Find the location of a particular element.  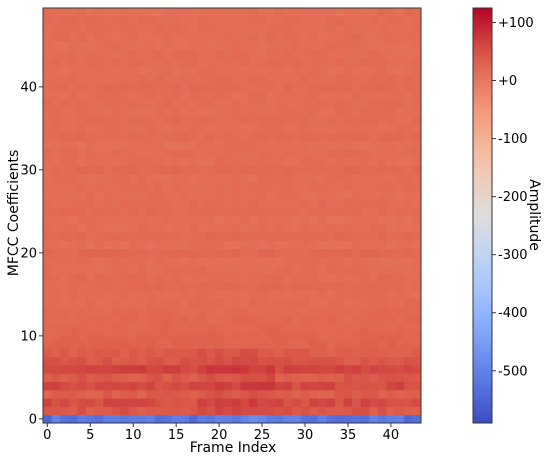

colorbar-tick-label: +100 is located at coordinates (516, 23).